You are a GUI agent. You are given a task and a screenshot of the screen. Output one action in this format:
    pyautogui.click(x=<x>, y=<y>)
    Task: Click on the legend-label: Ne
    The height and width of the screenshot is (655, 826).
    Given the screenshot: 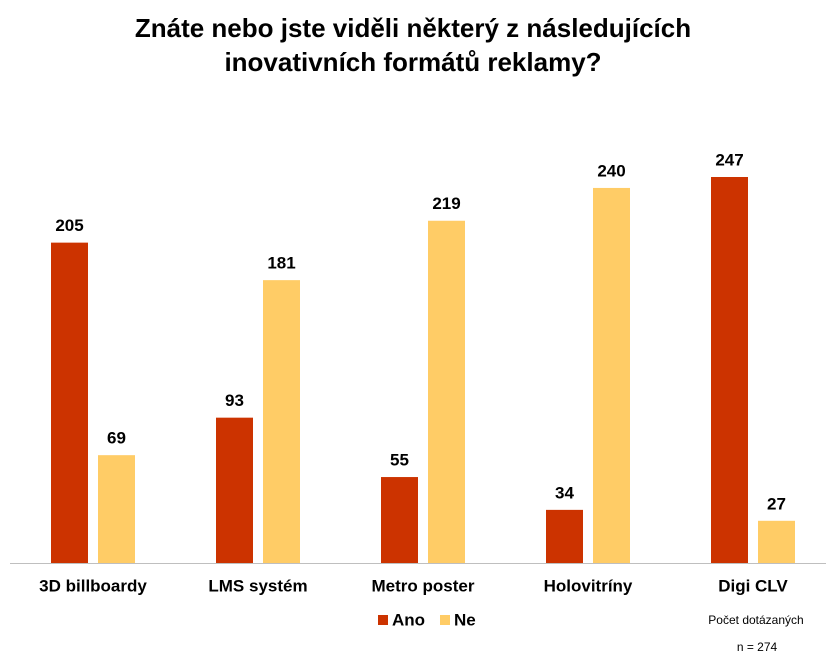 What is the action you would take?
    pyautogui.click(x=465, y=619)
    